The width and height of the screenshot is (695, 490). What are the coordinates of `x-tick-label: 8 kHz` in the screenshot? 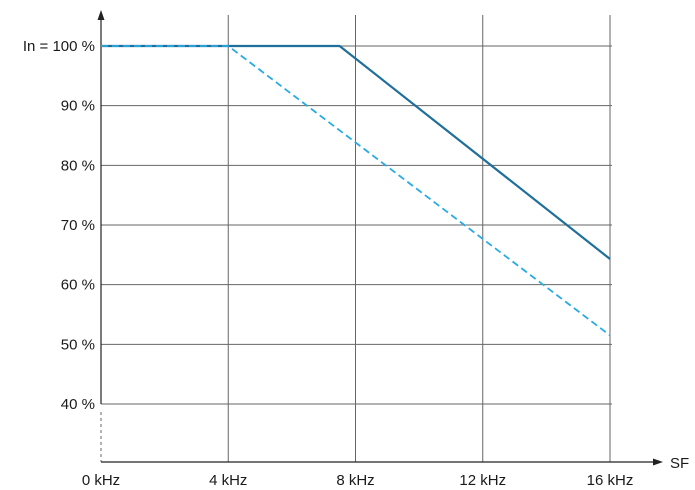 It's located at (355, 480).